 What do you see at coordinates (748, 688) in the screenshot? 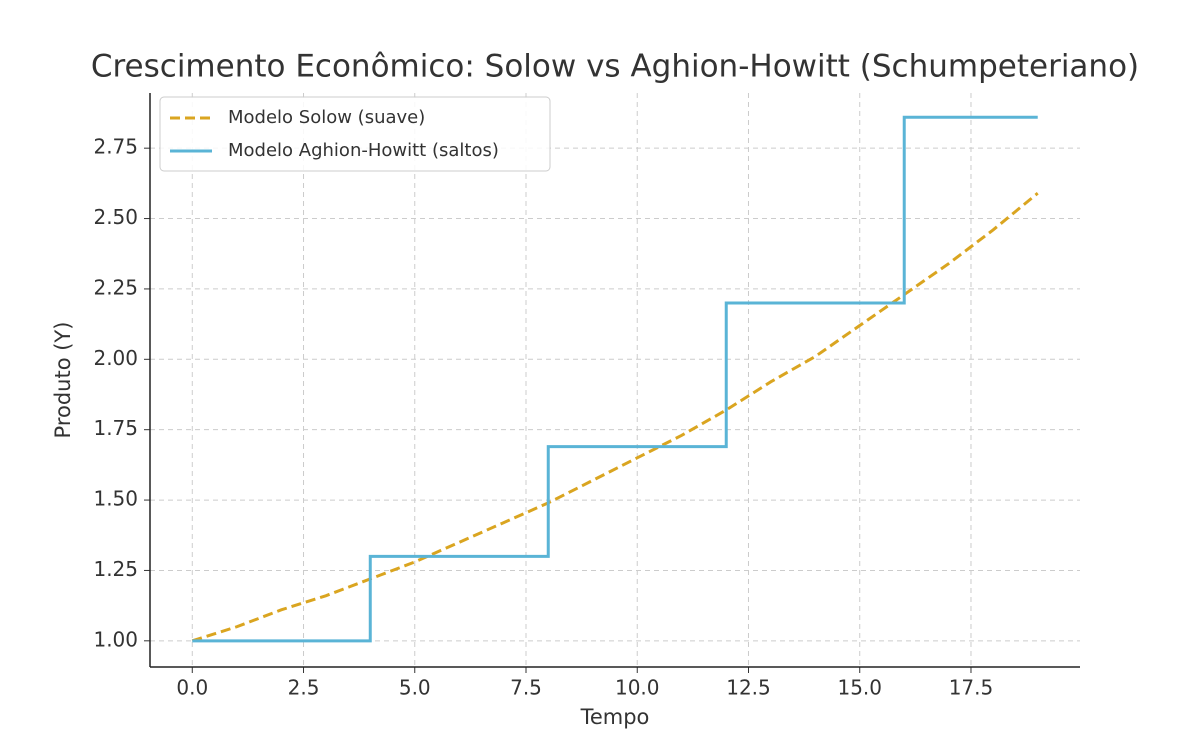
I see `x-tick-label: 12.5` at bounding box center [748, 688].